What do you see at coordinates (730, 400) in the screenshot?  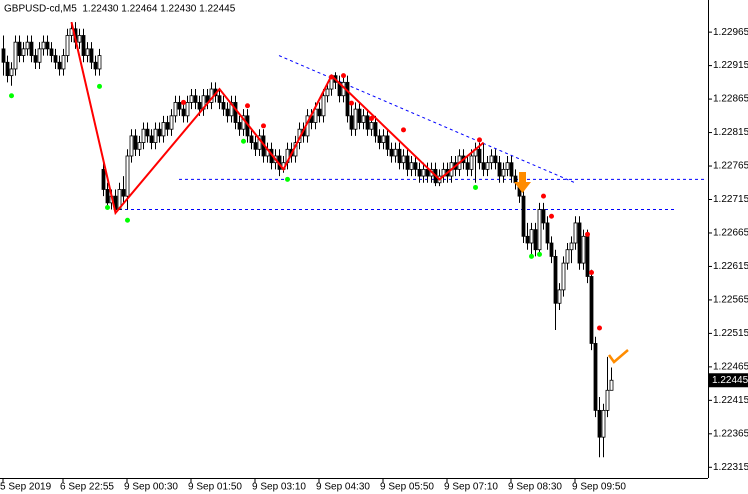 I see `y-tick-label: 1.22415` at bounding box center [730, 400].